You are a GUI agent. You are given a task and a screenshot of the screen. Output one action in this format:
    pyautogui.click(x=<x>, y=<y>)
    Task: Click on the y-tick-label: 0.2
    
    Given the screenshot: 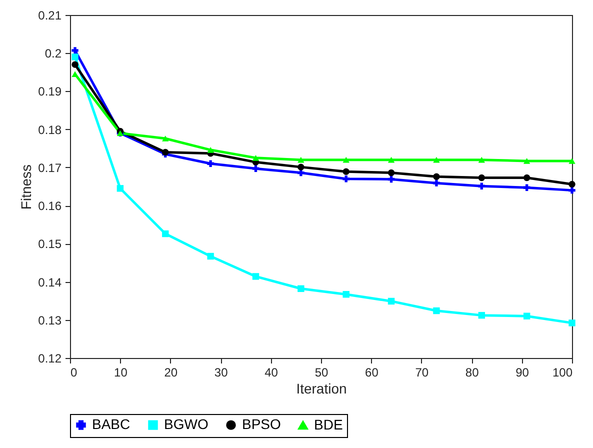 What is the action you would take?
    pyautogui.click(x=53, y=53)
    